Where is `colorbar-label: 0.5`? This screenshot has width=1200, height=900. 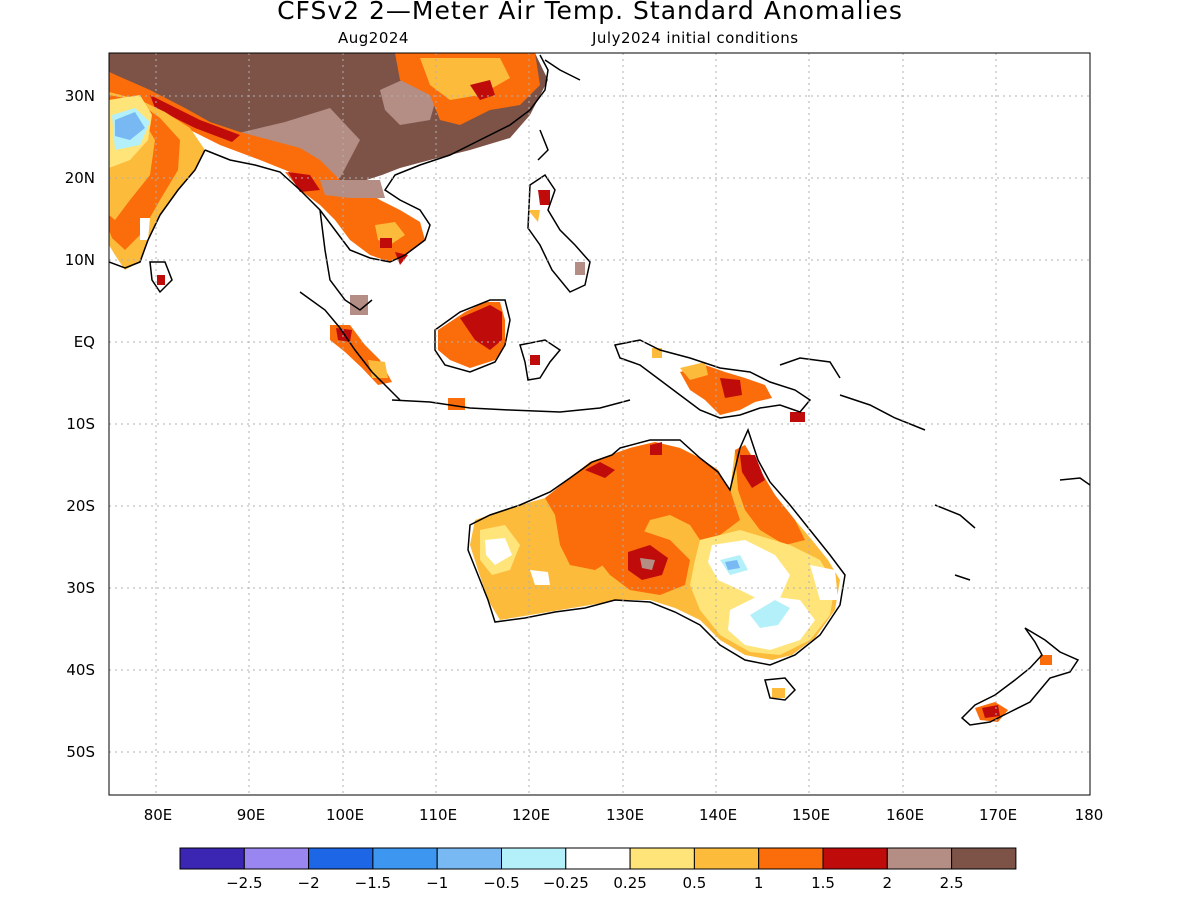
colorbar-label: 0.5 is located at coordinates (694, 883).